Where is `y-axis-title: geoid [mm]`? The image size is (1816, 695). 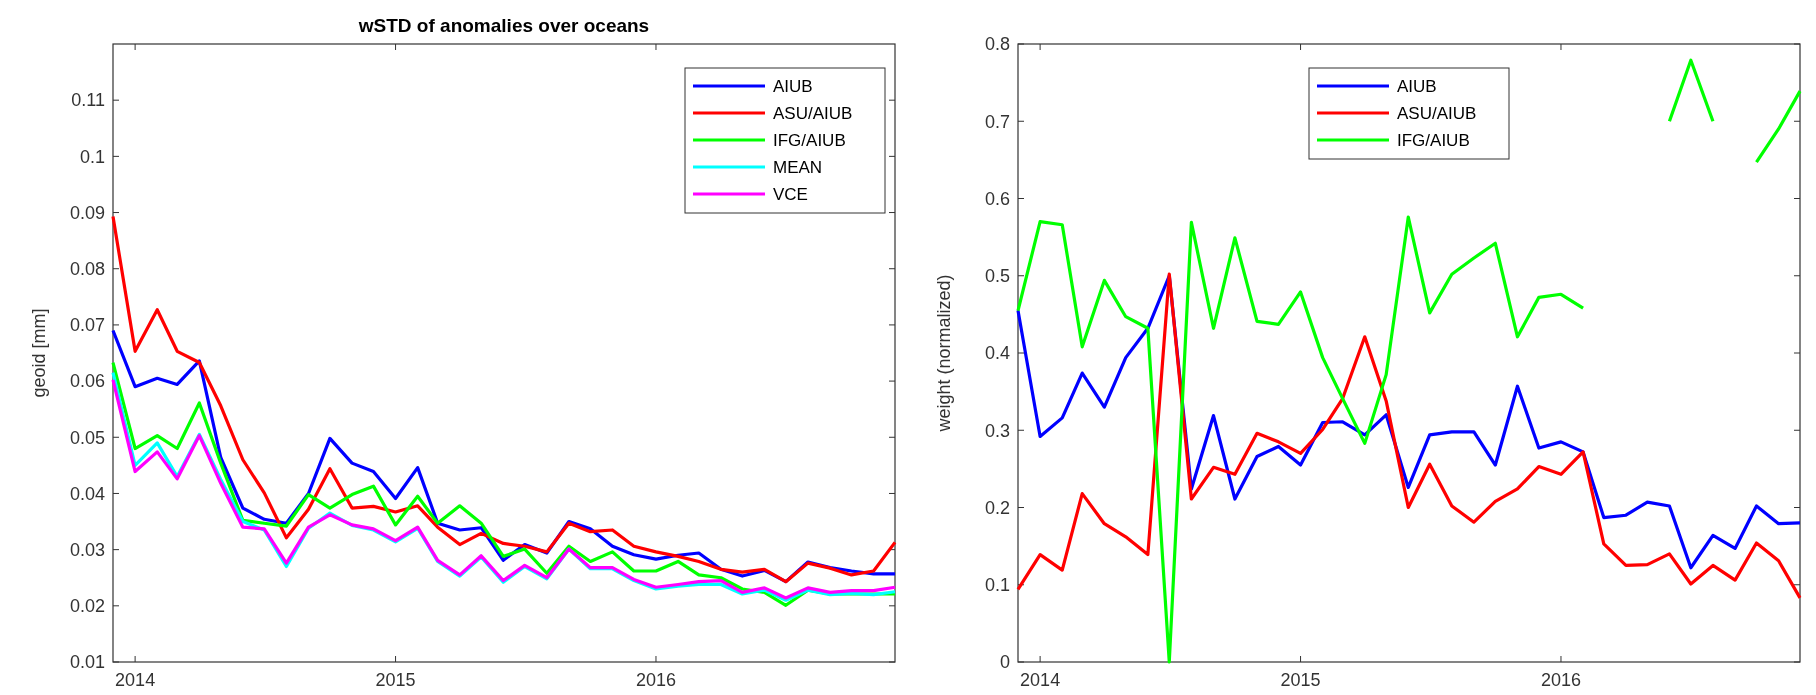
y-axis-title: geoid [mm] is located at coordinates (39, 353).